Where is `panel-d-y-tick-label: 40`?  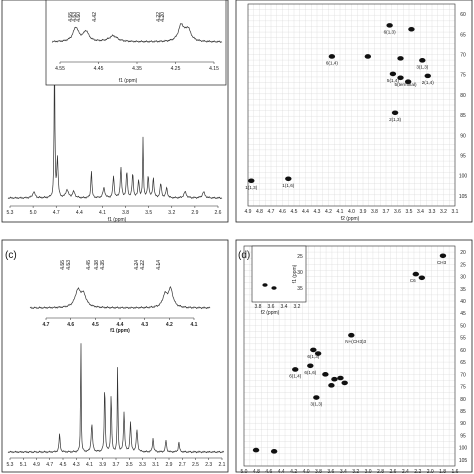
panel-d-y-tick-label: 40 is located at coordinates (463, 302).